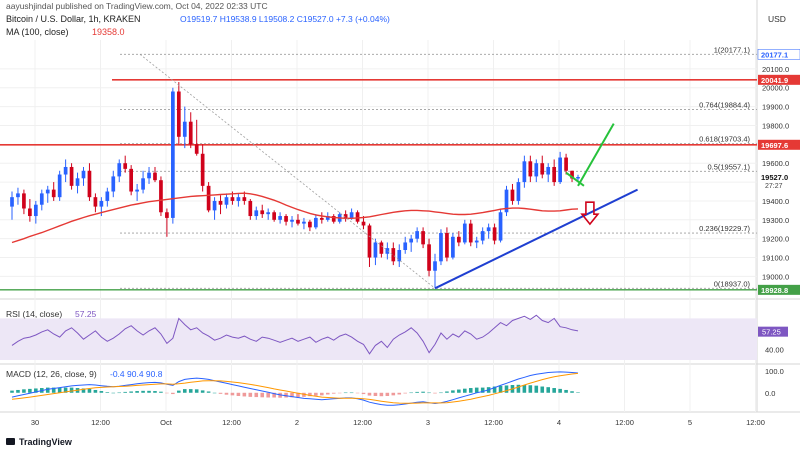 The height and width of the screenshot is (455, 800). What do you see at coordinates (166, 422) in the screenshot?
I see `time-tick-label: Oct` at bounding box center [166, 422].